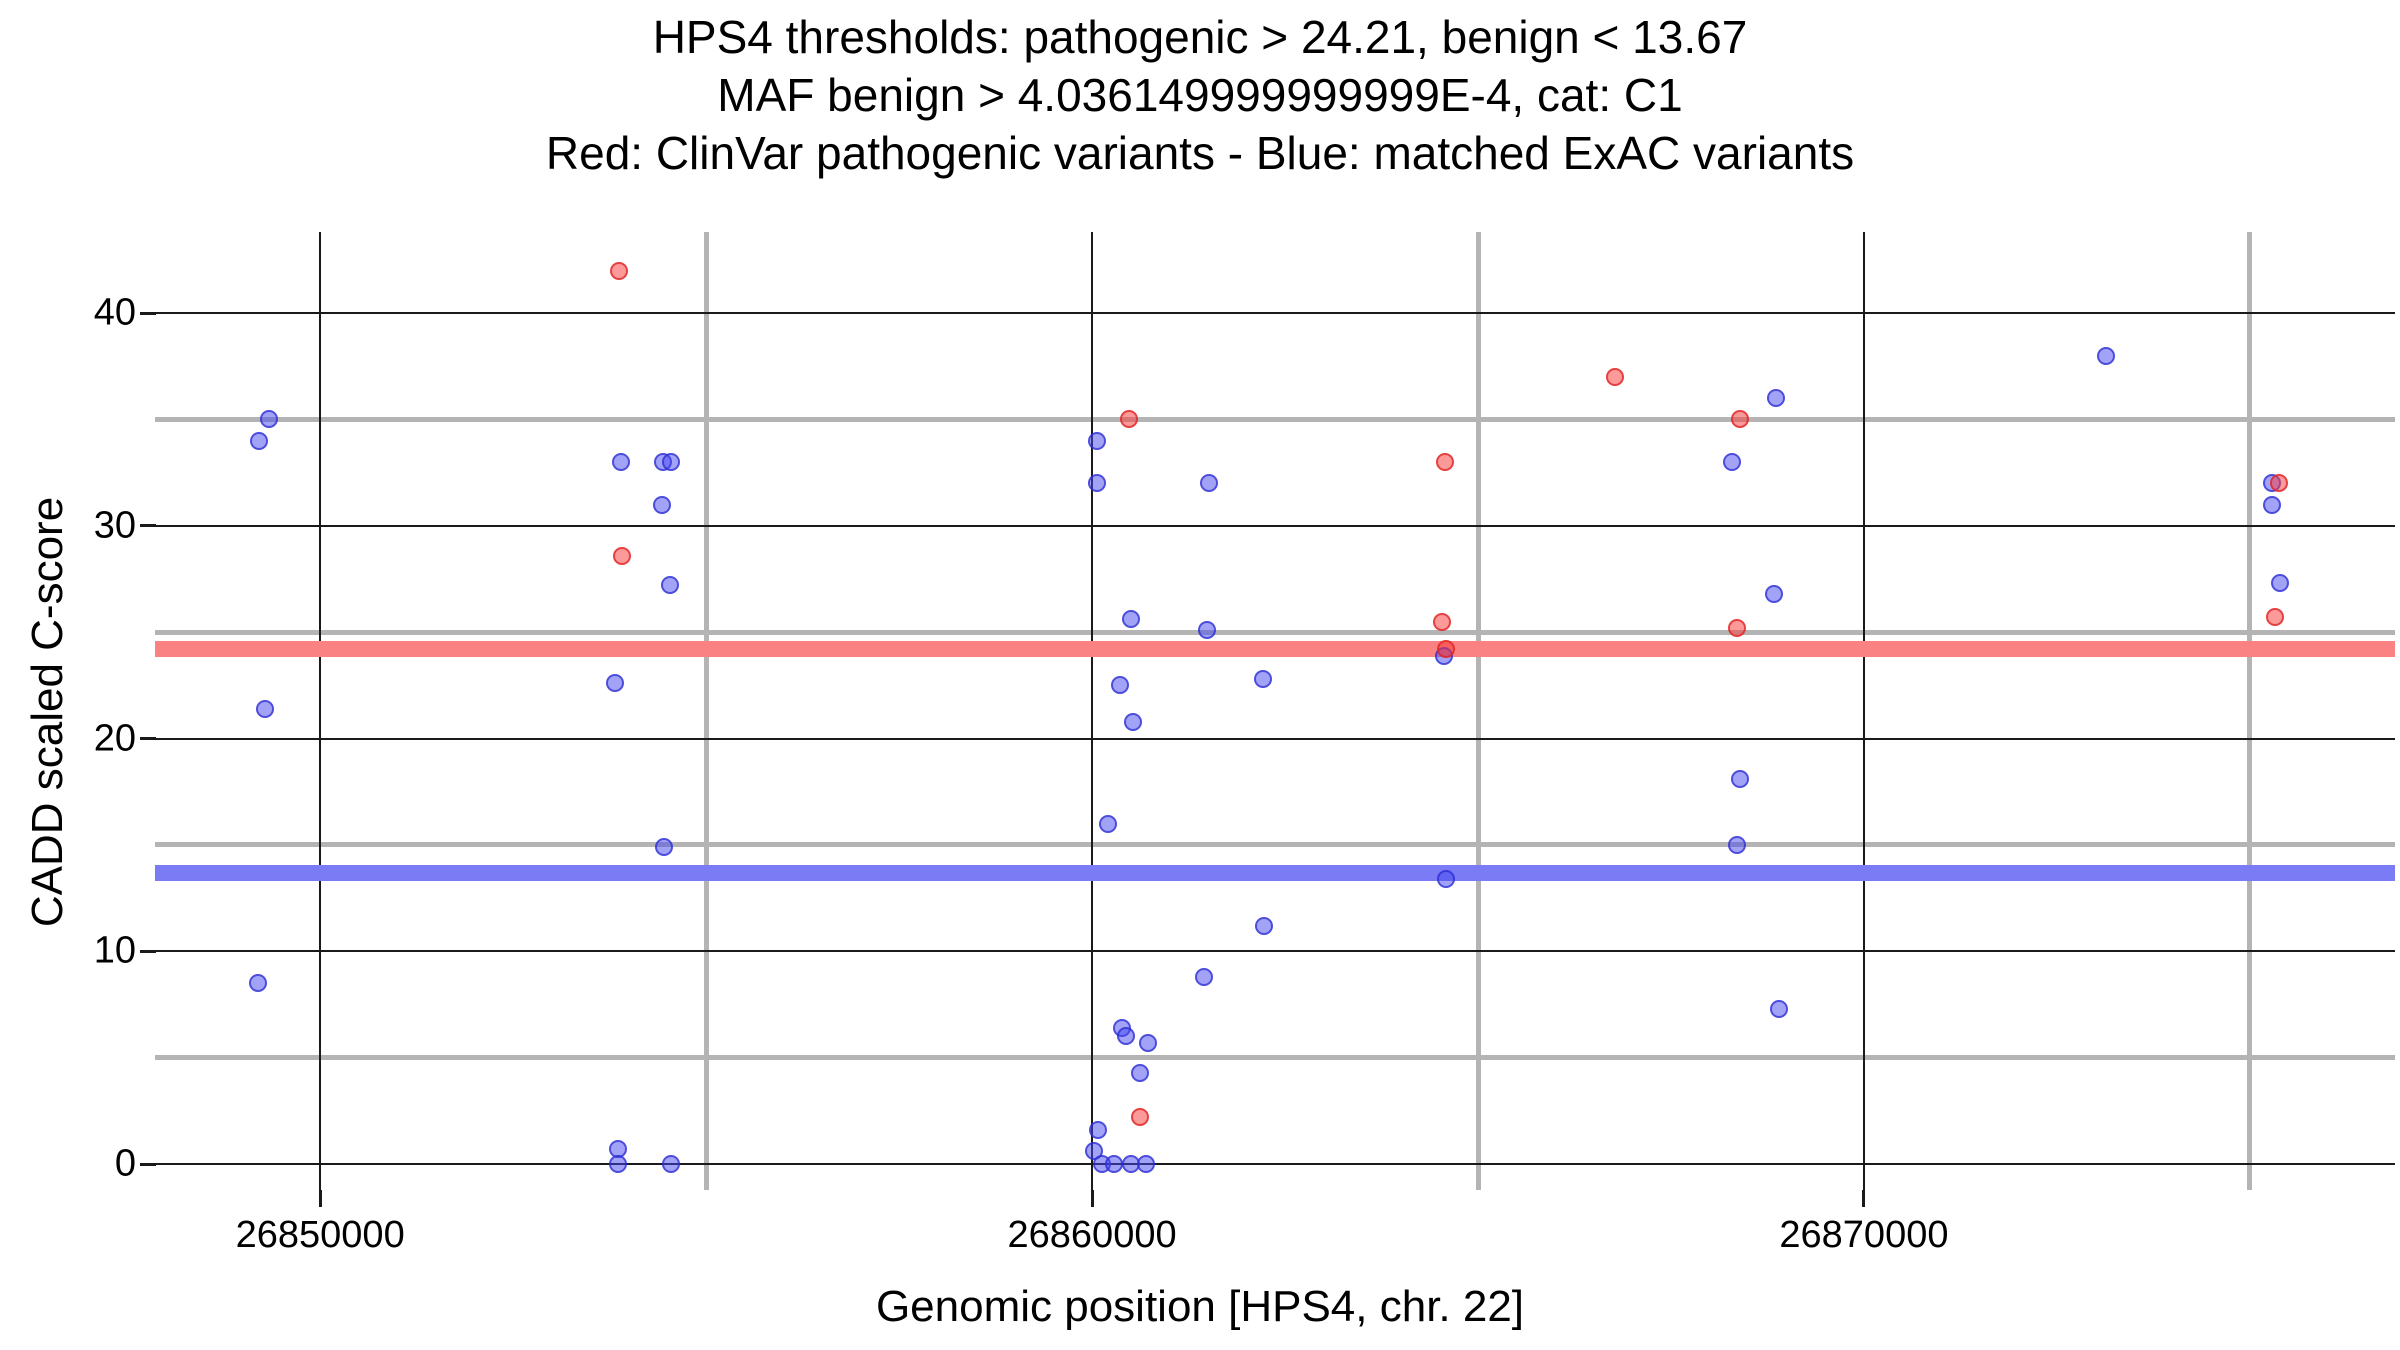 The height and width of the screenshot is (1350, 2400). What do you see at coordinates (47, 712) in the screenshot?
I see `y-axis-title: CADD scaled C-score` at bounding box center [47, 712].